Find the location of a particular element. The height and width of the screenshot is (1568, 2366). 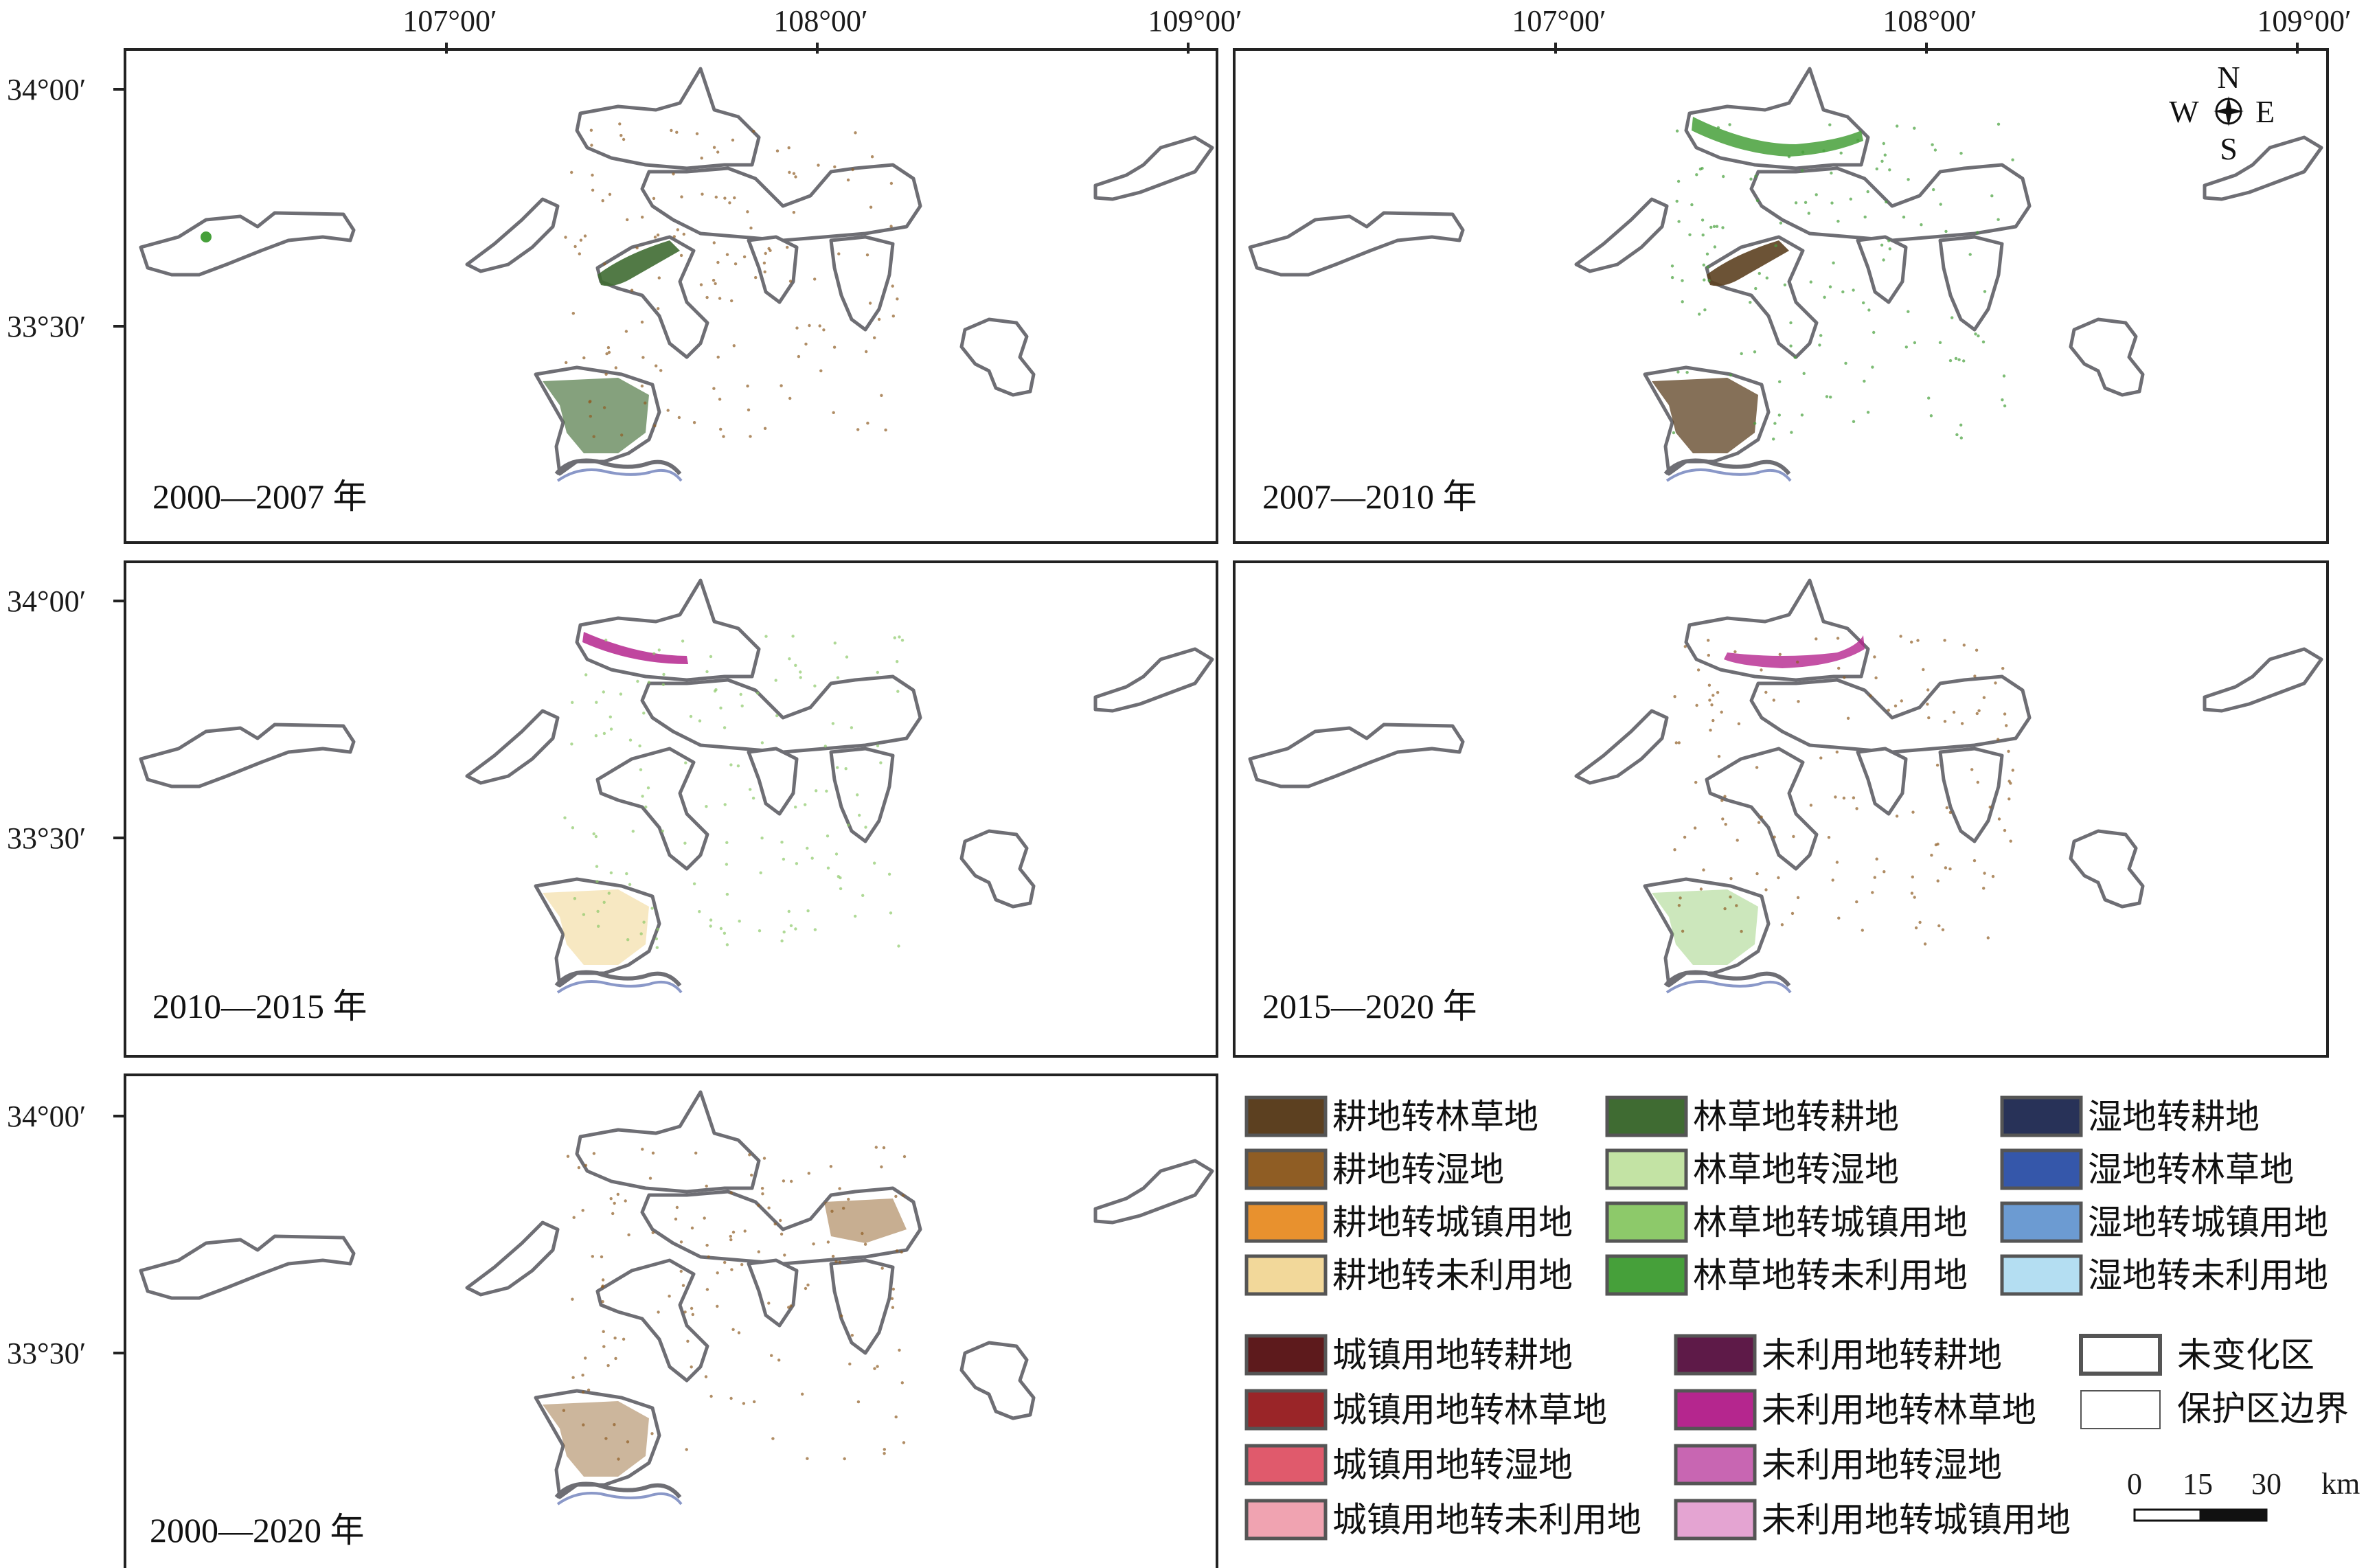

legend-item: 湿地转城镇用地 is located at coordinates (2164, 1222).